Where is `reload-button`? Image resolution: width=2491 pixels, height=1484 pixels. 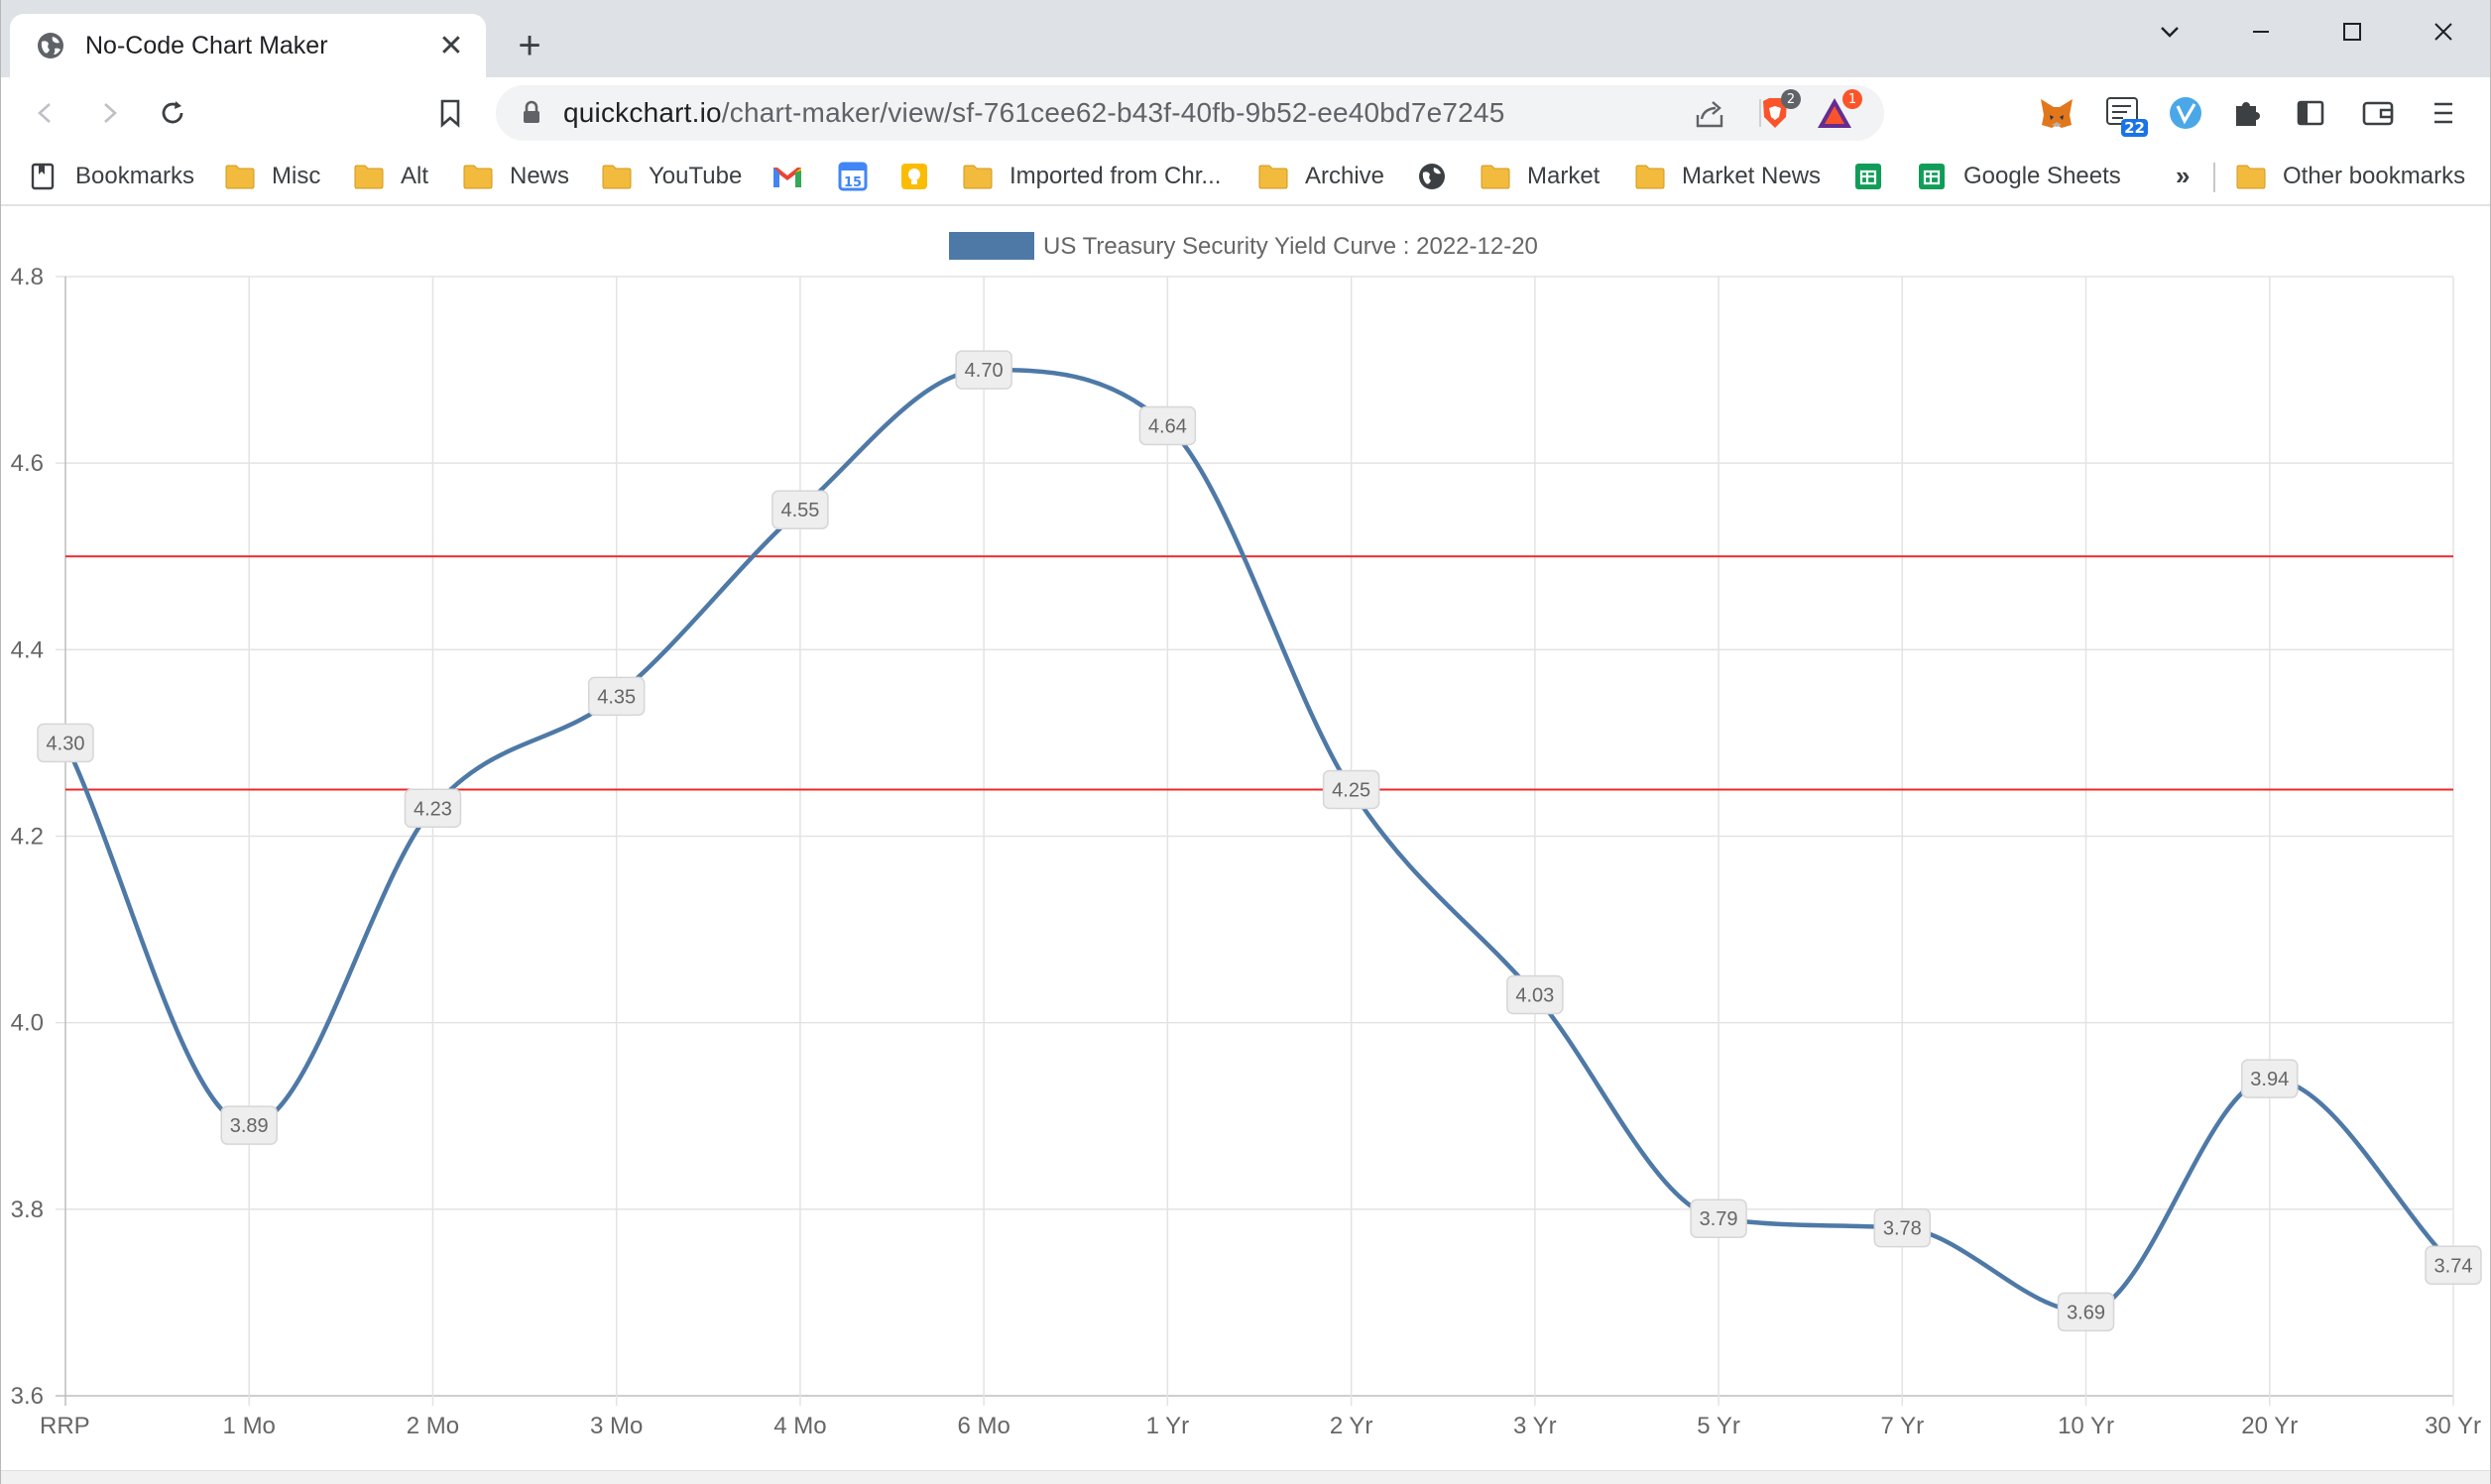
reload-button is located at coordinates (172, 113).